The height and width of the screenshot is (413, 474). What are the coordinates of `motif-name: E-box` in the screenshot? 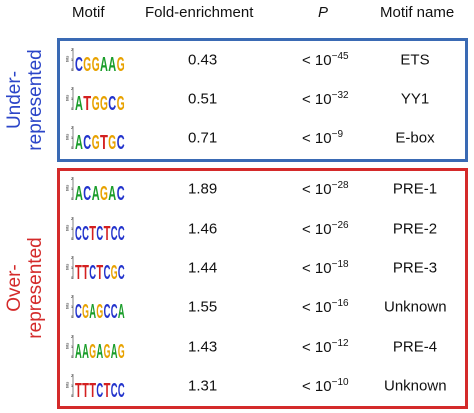 It's located at (415, 138).